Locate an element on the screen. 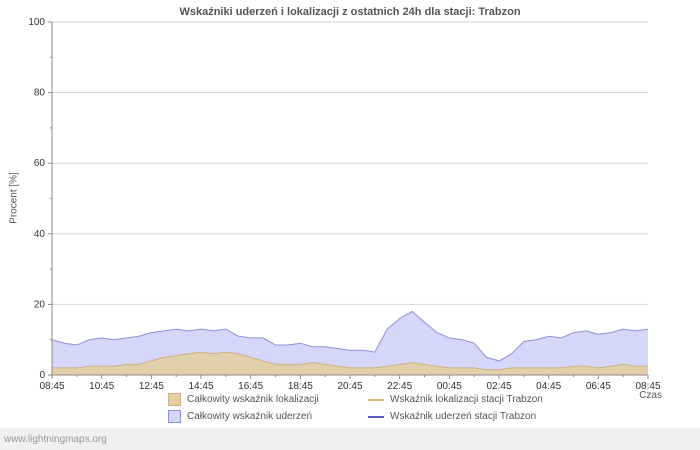 This screenshot has width=700, height=450. x-axis-label: Czas is located at coordinates (650, 395).